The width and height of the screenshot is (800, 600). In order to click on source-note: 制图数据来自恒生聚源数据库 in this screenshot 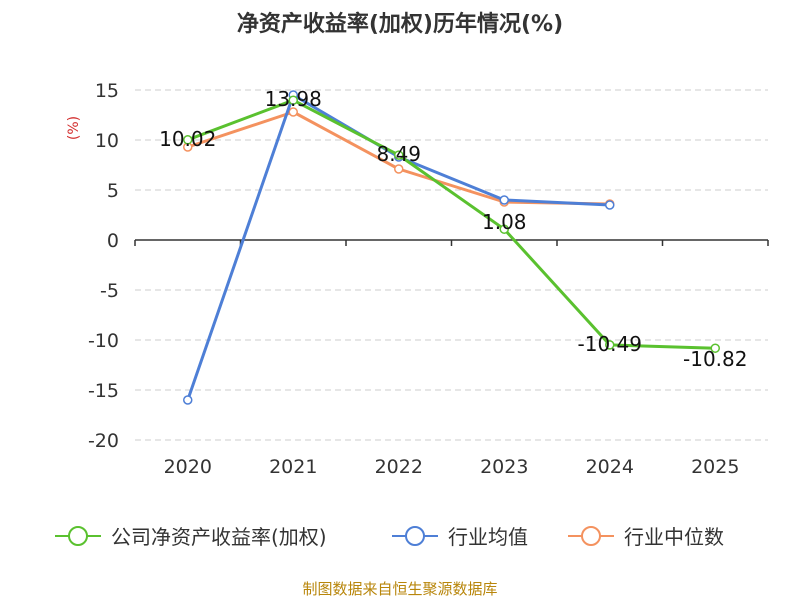, I will do `click(400, 589)`.